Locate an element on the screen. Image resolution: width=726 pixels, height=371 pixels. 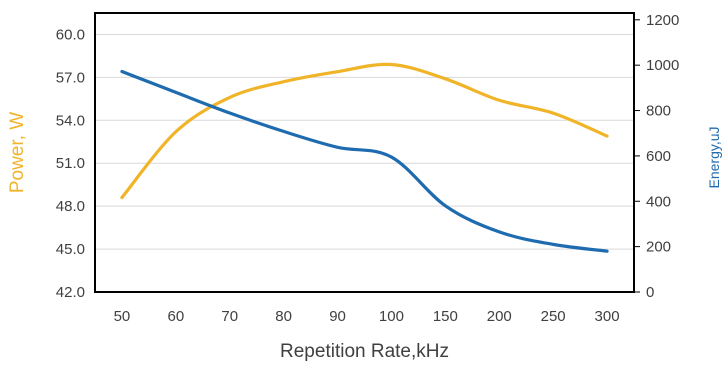
right-tick-label: 200 is located at coordinates (658, 247).